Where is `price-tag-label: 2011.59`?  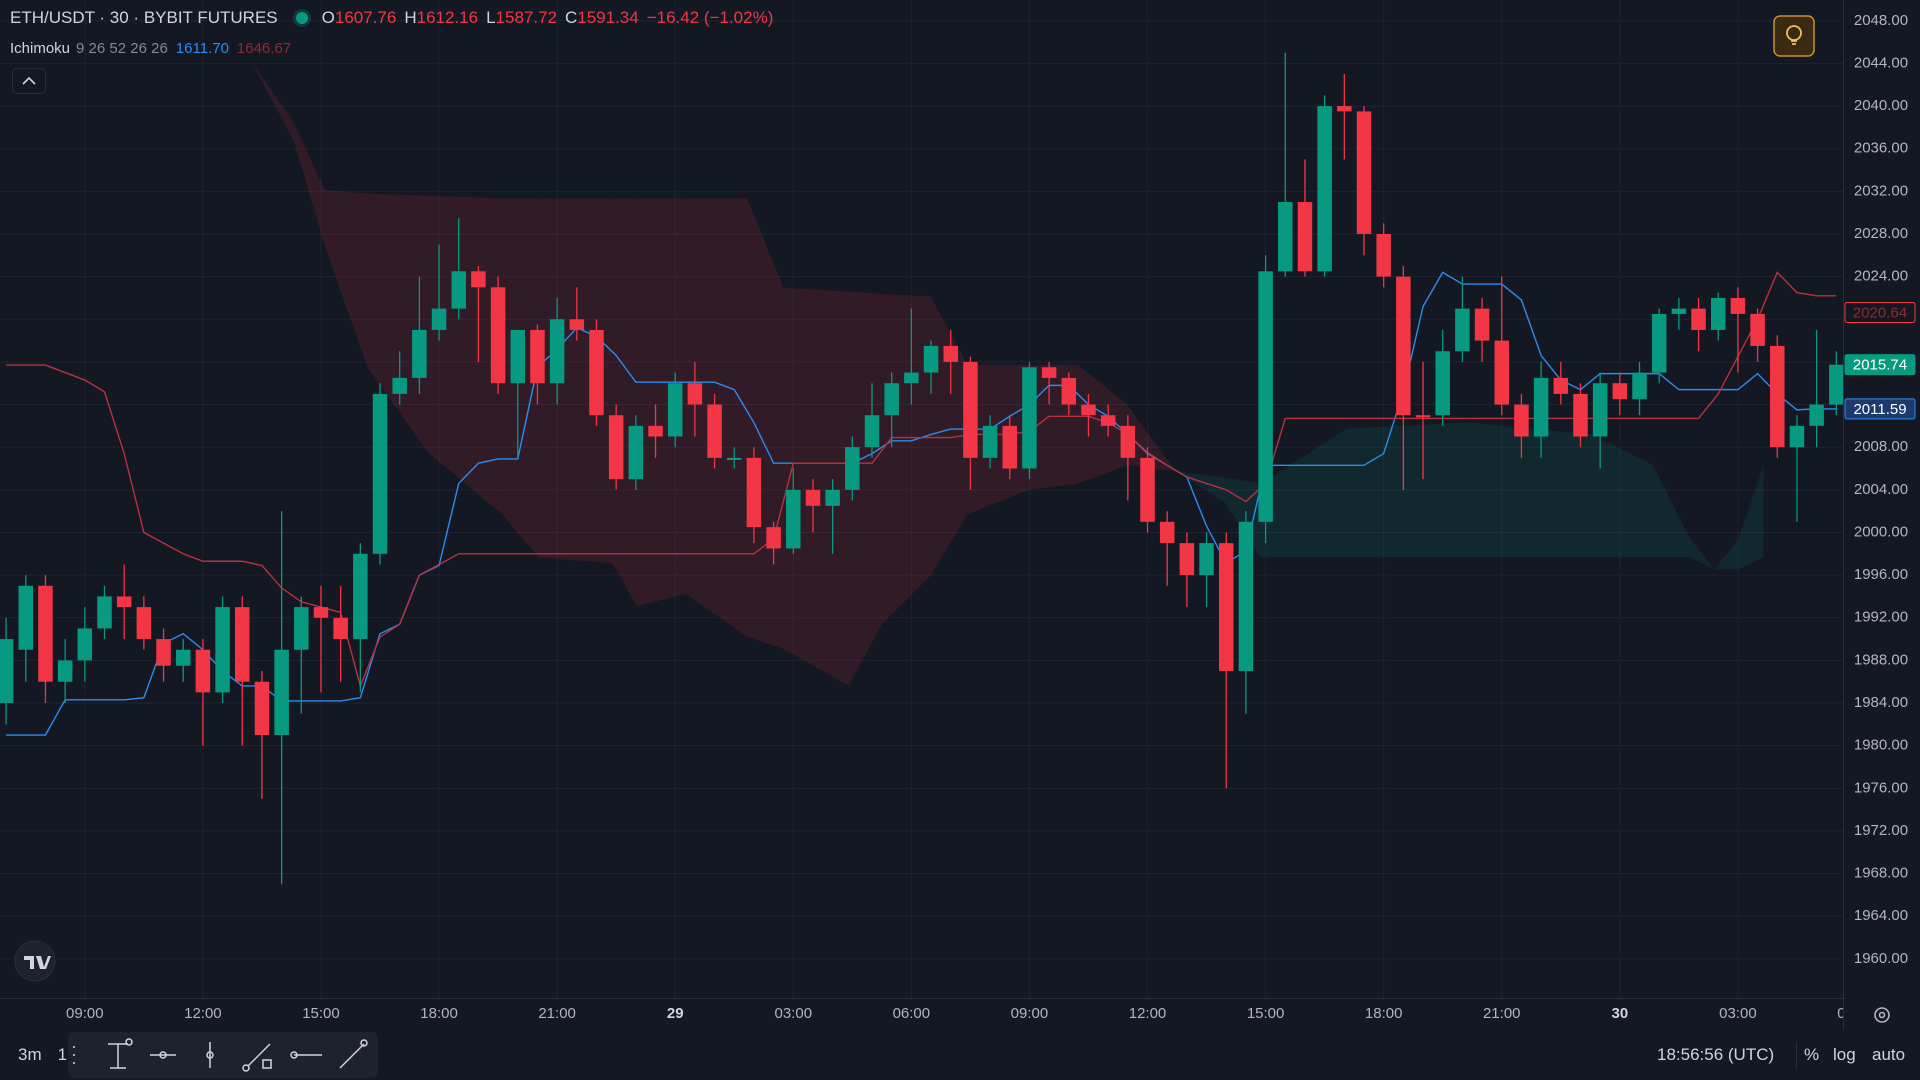 price-tag-label: 2011.59 is located at coordinates (1879, 409).